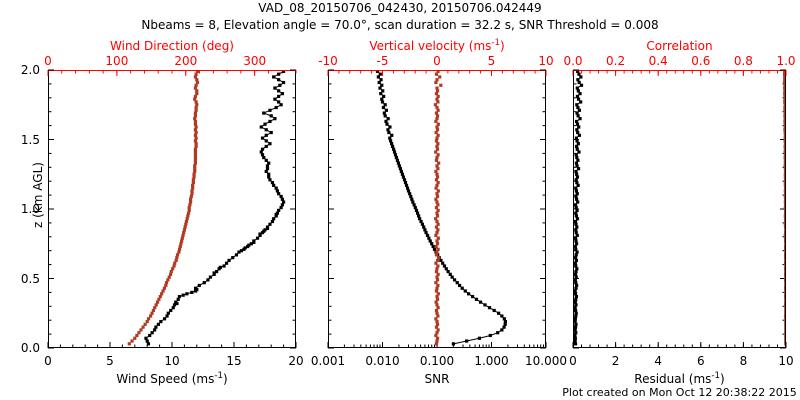 The width and height of the screenshot is (800, 400). What do you see at coordinates (679, 378) in the screenshot?
I see `bottom-axis-title-panel-3: Residual (ms-1)` at bounding box center [679, 378].